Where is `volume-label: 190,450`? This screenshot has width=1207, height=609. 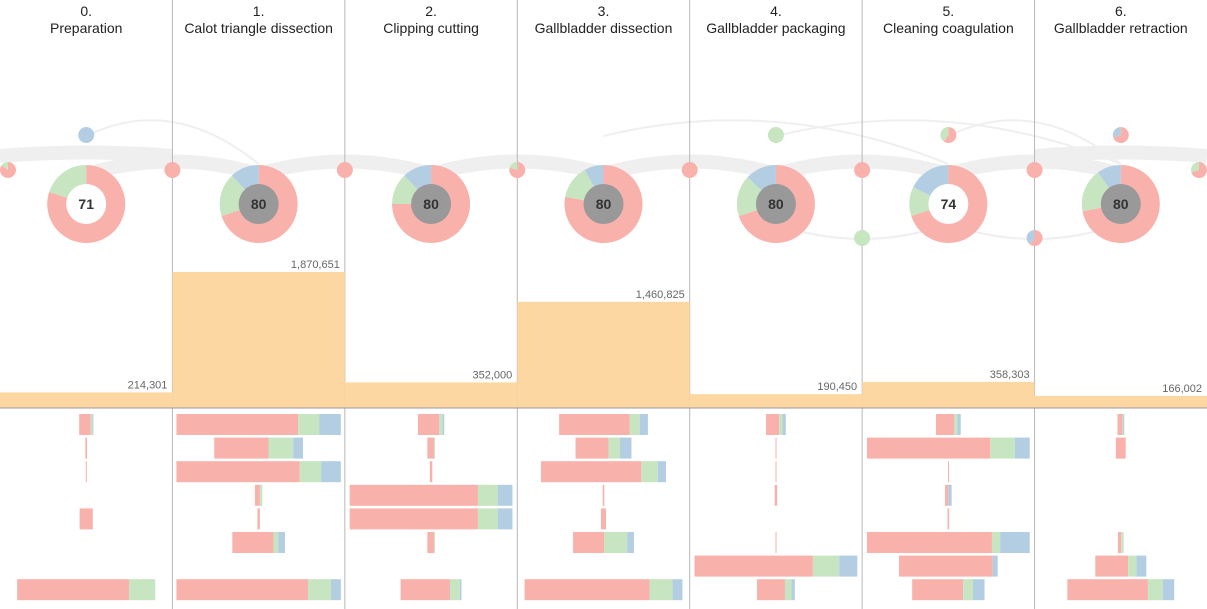 volume-label: 190,450 is located at coordinates (837, 387).